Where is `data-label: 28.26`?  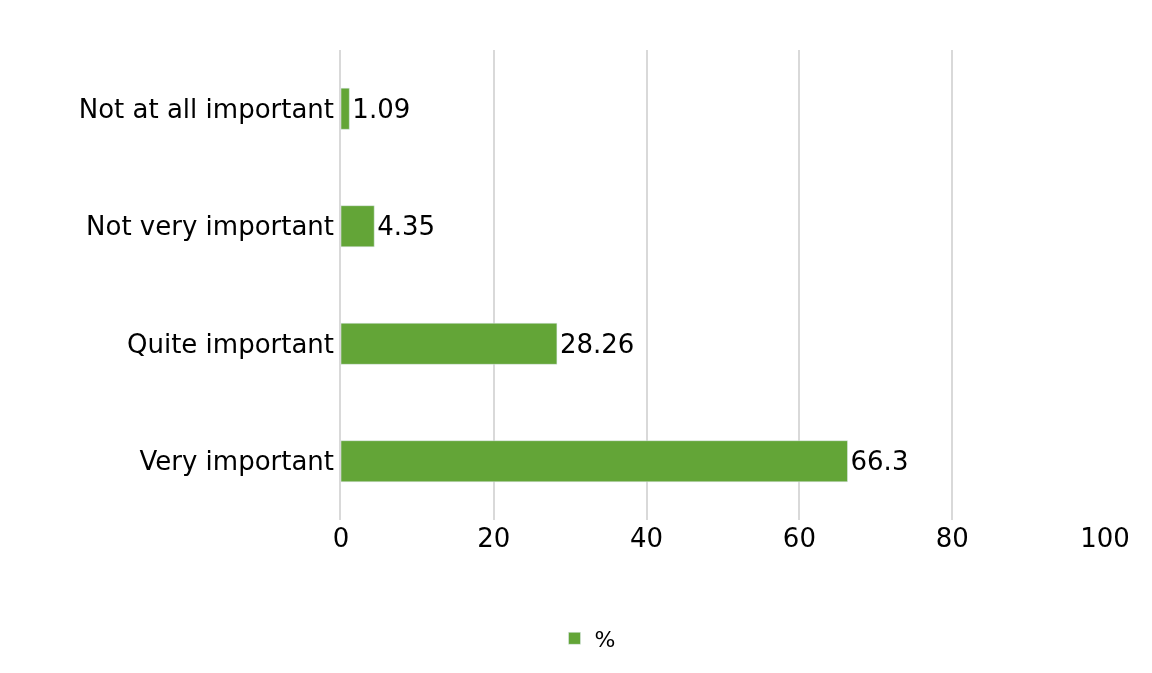
data-label: 28.26 is located at coordinates (597, 343).